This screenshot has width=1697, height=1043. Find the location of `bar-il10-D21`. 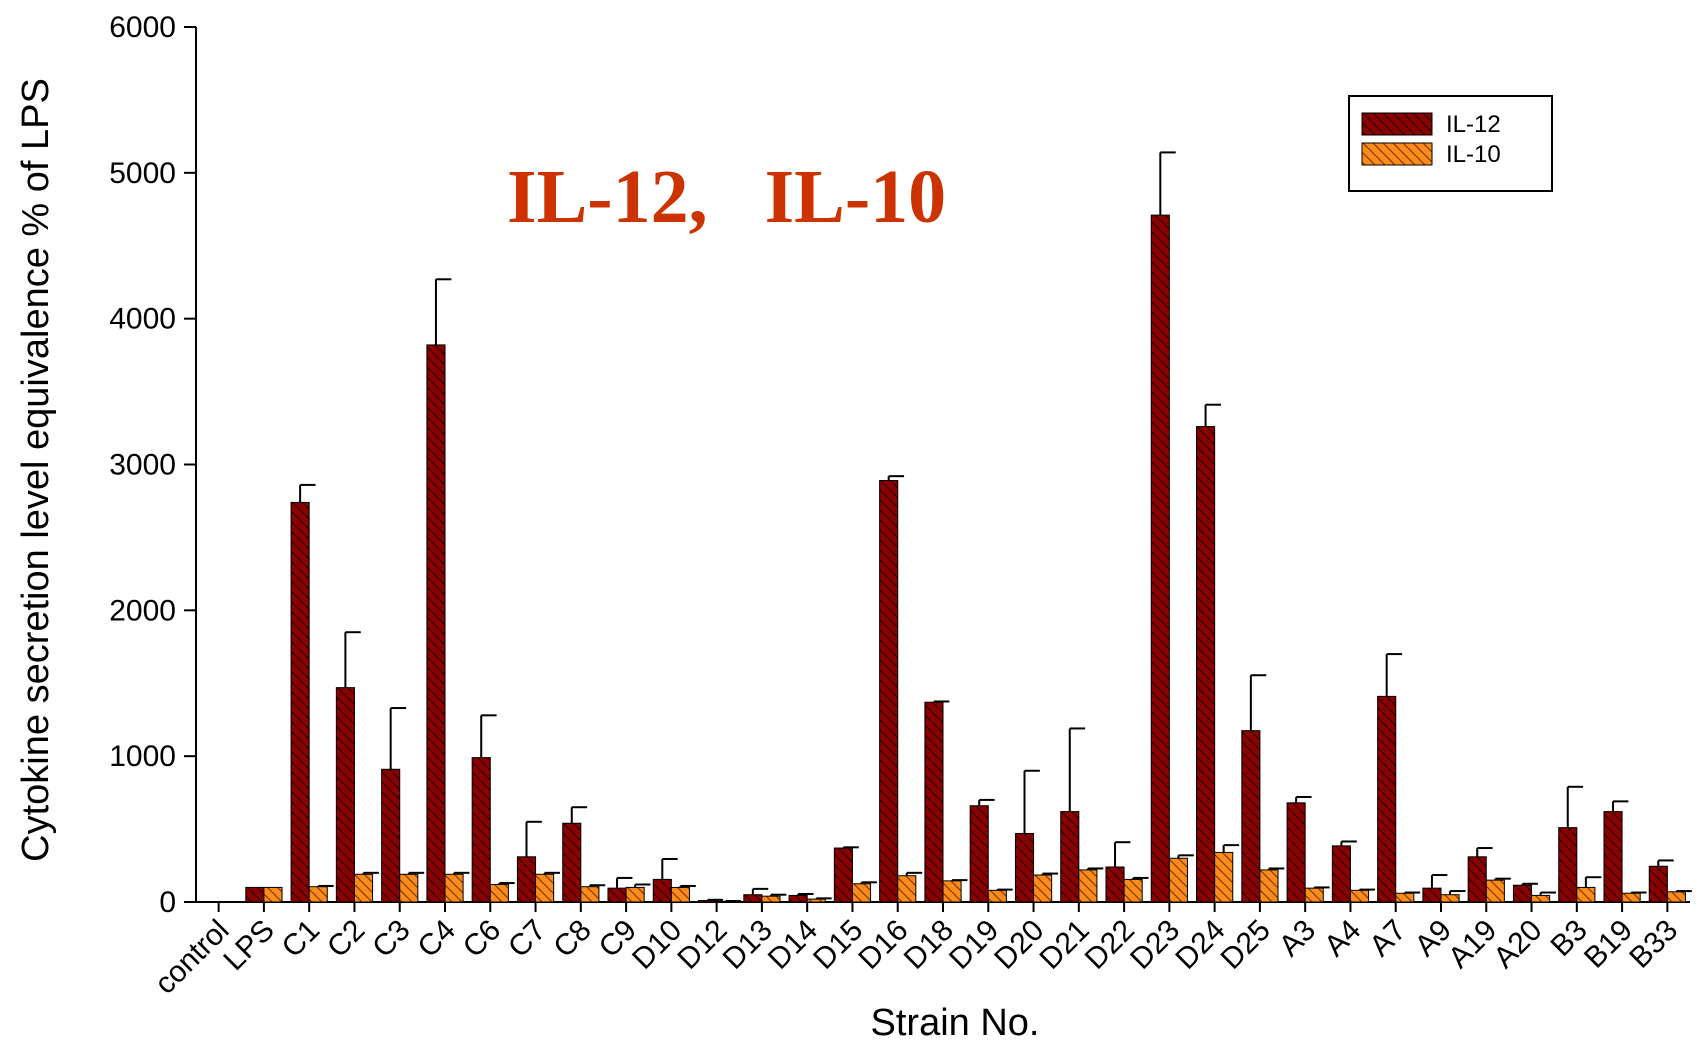

bar-il10-D21 is located at coordinates (1088, 886).